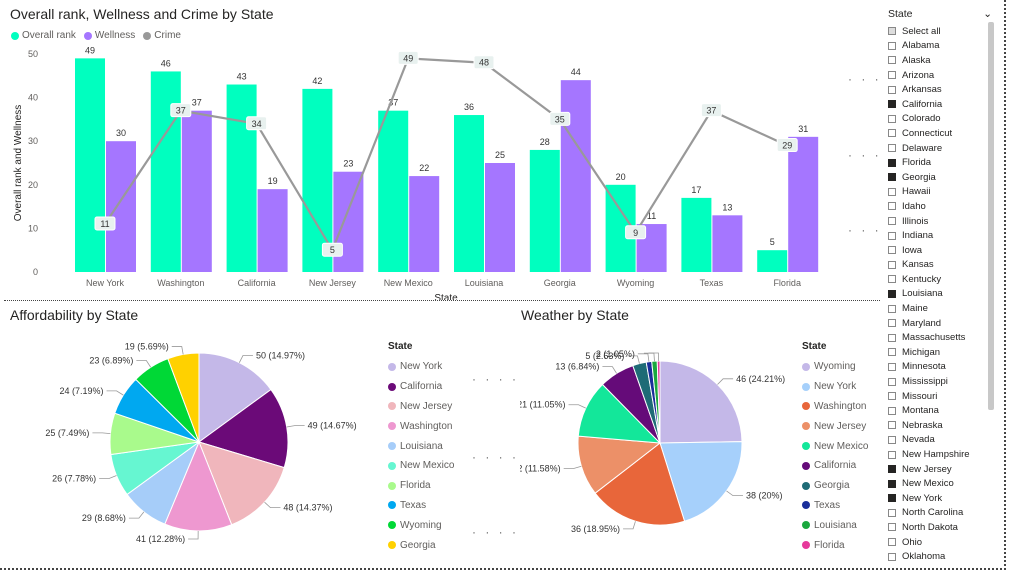  I want to click on slicer-item: Hawaii, so click(943, 192).